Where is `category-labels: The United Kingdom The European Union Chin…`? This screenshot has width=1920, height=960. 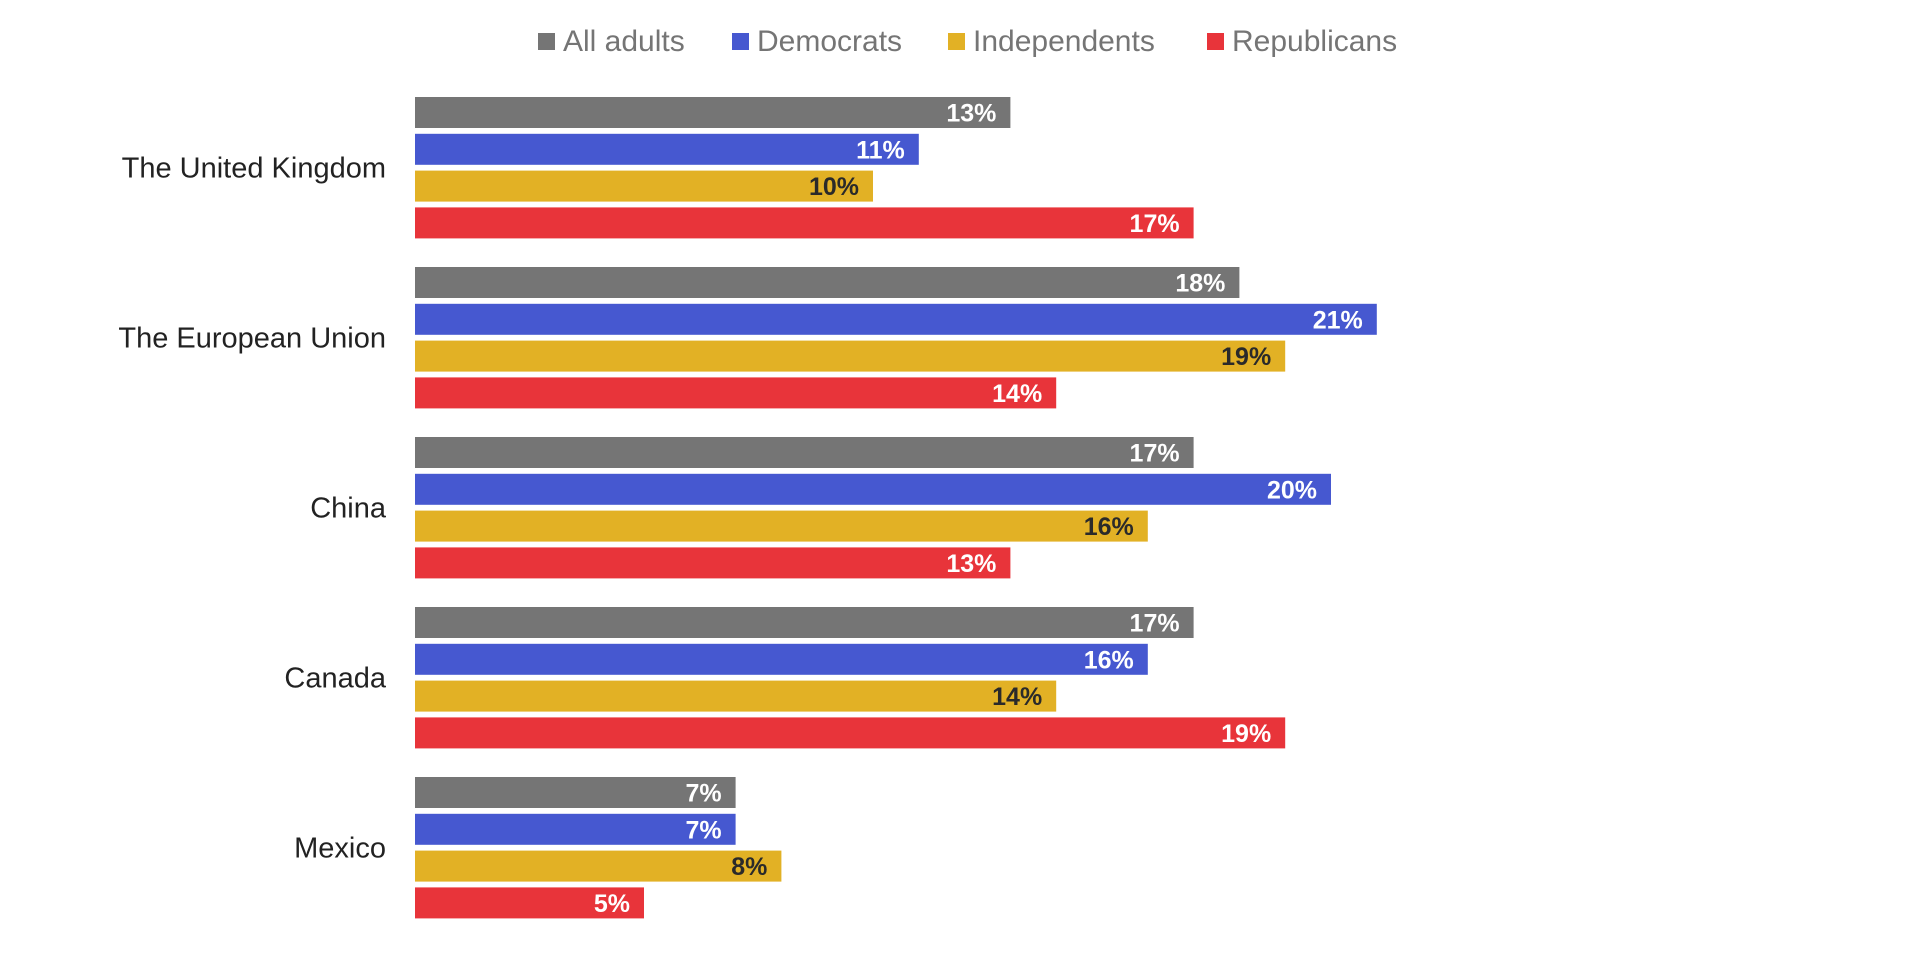 category-labels: The United Kingdom The European Union Chin… is located at coordinates (252, 509).